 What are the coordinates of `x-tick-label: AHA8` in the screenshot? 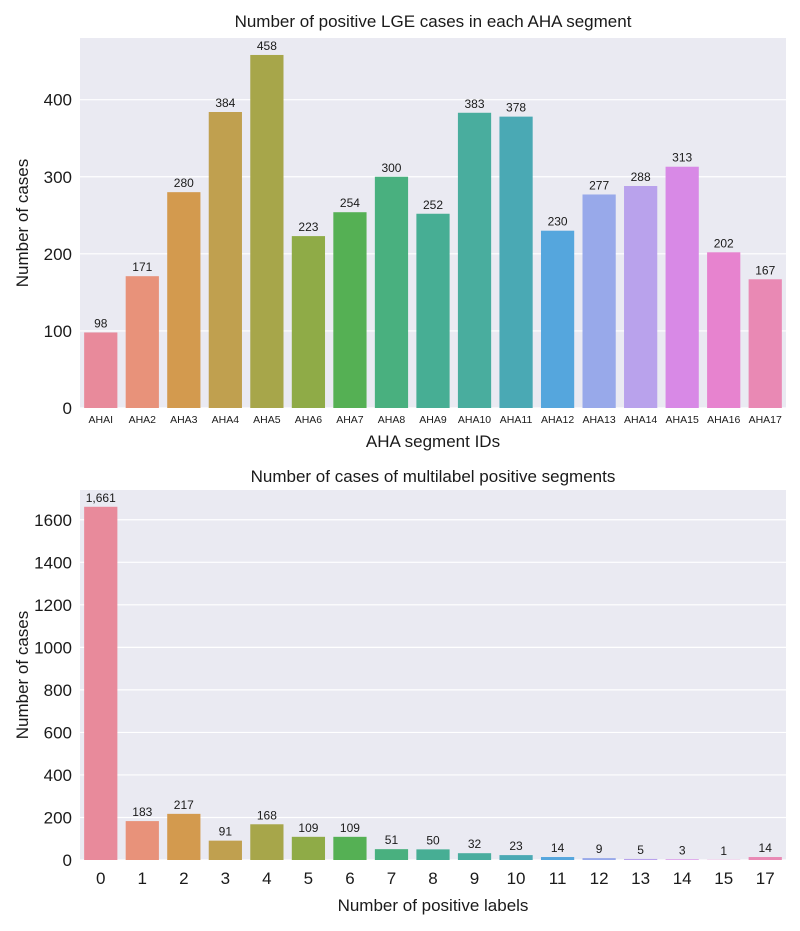 It's located at (392, 420).